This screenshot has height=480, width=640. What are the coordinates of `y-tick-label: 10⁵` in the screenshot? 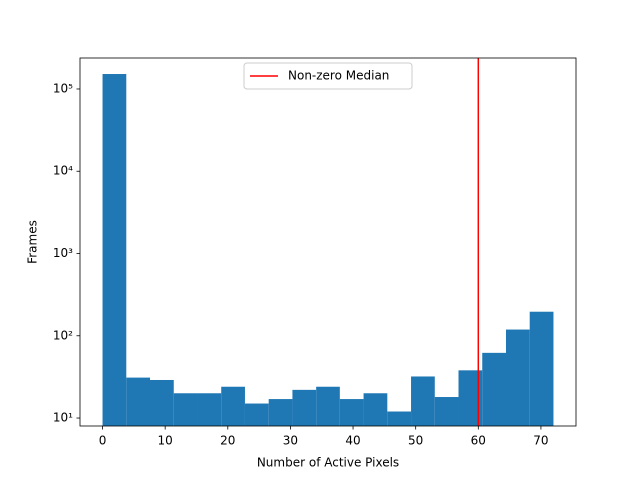 It's located at (63, 88).